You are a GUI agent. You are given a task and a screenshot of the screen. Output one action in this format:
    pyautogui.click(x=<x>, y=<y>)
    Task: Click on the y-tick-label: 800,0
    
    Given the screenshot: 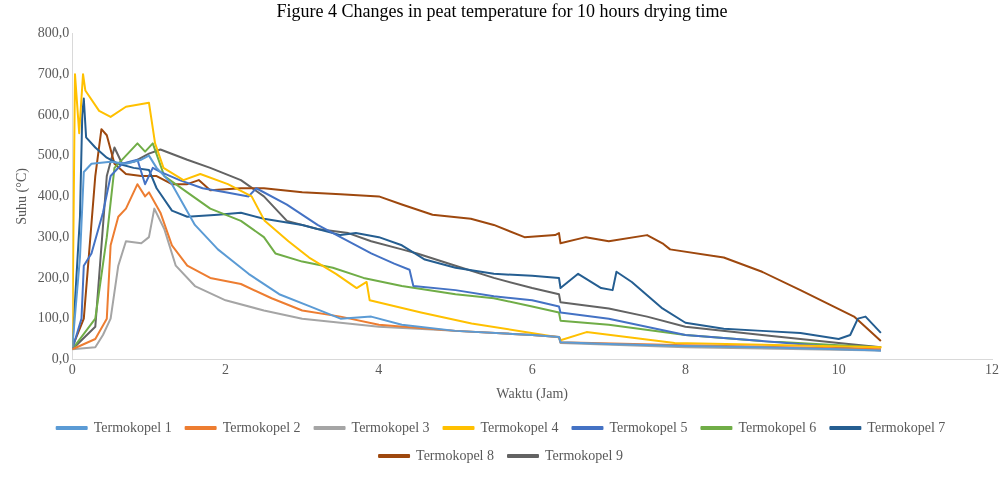 What is the action you would take?
    pyautogui.click(x=53, y=33)
    